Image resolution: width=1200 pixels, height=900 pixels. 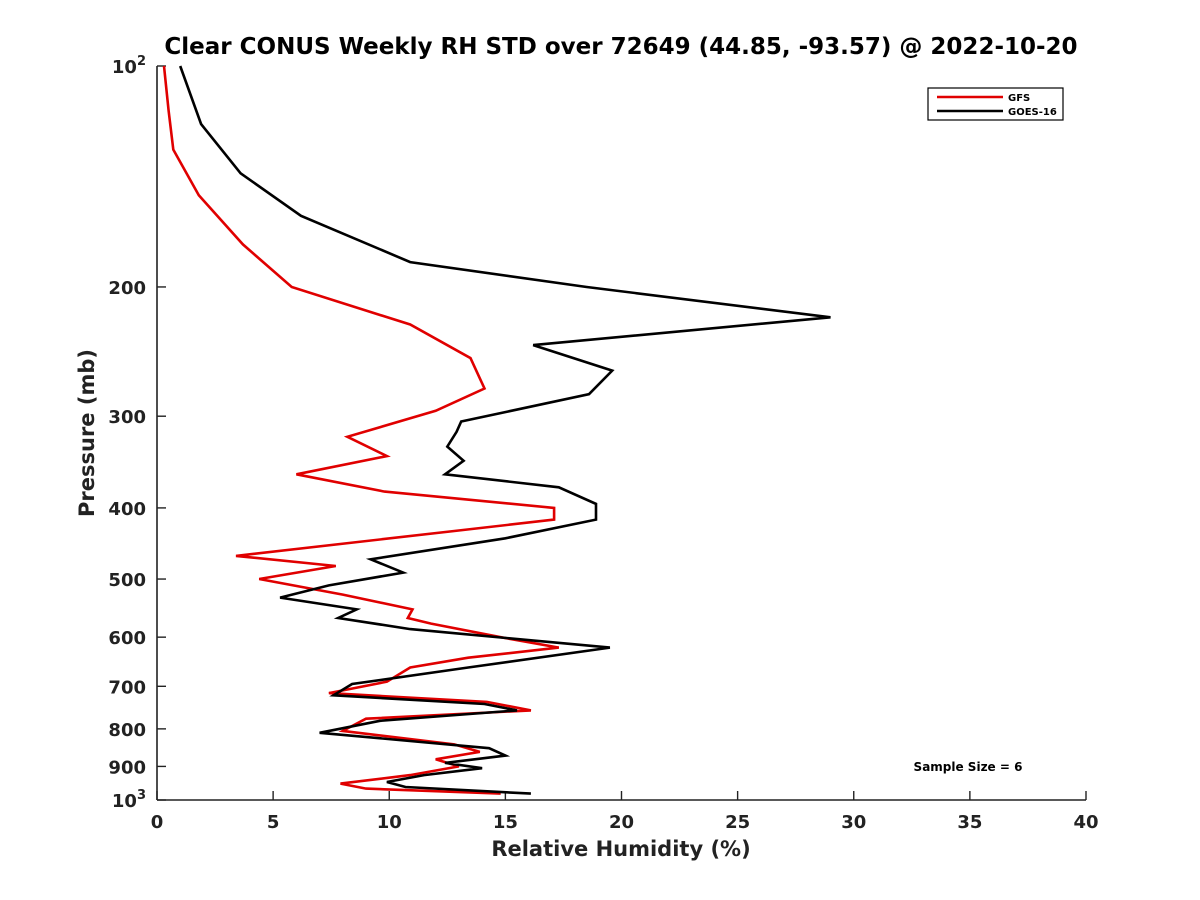 I want to click on legend-label-goes16: GOES-16, so click(x=1032, y=112).